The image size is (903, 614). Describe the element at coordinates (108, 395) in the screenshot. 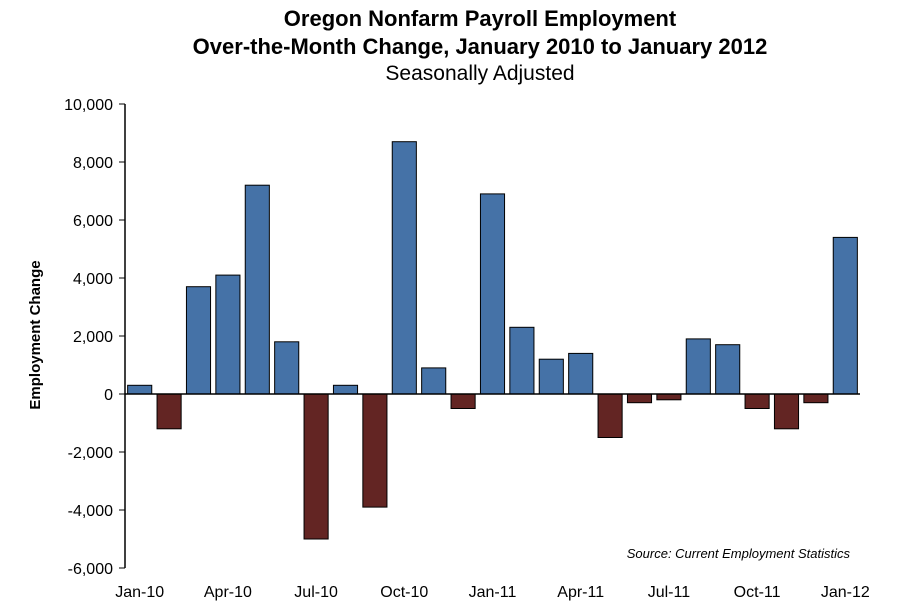

I see `y-tick-label: 0` at that location.